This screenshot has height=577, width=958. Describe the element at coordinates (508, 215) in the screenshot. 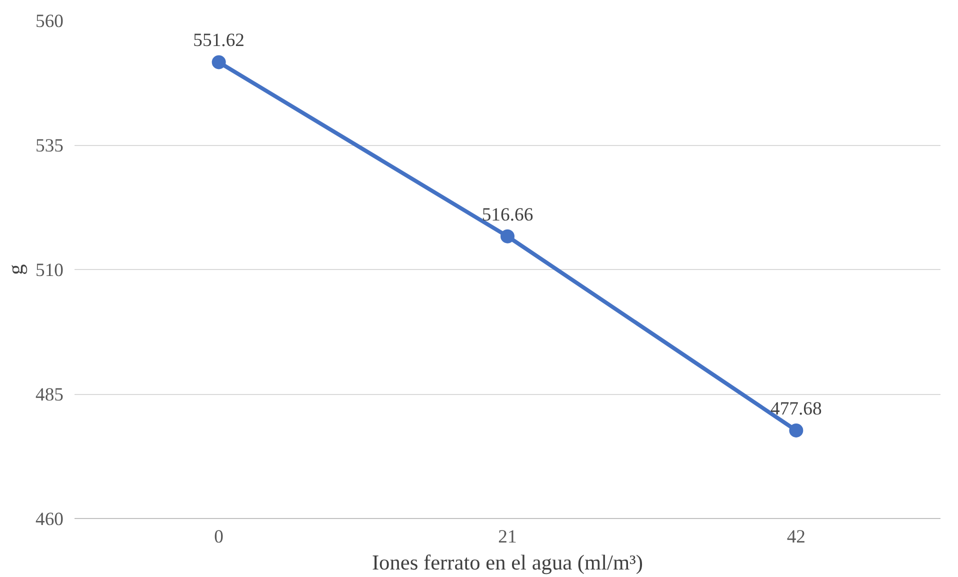

I see `data-label: 516.66` at that location.